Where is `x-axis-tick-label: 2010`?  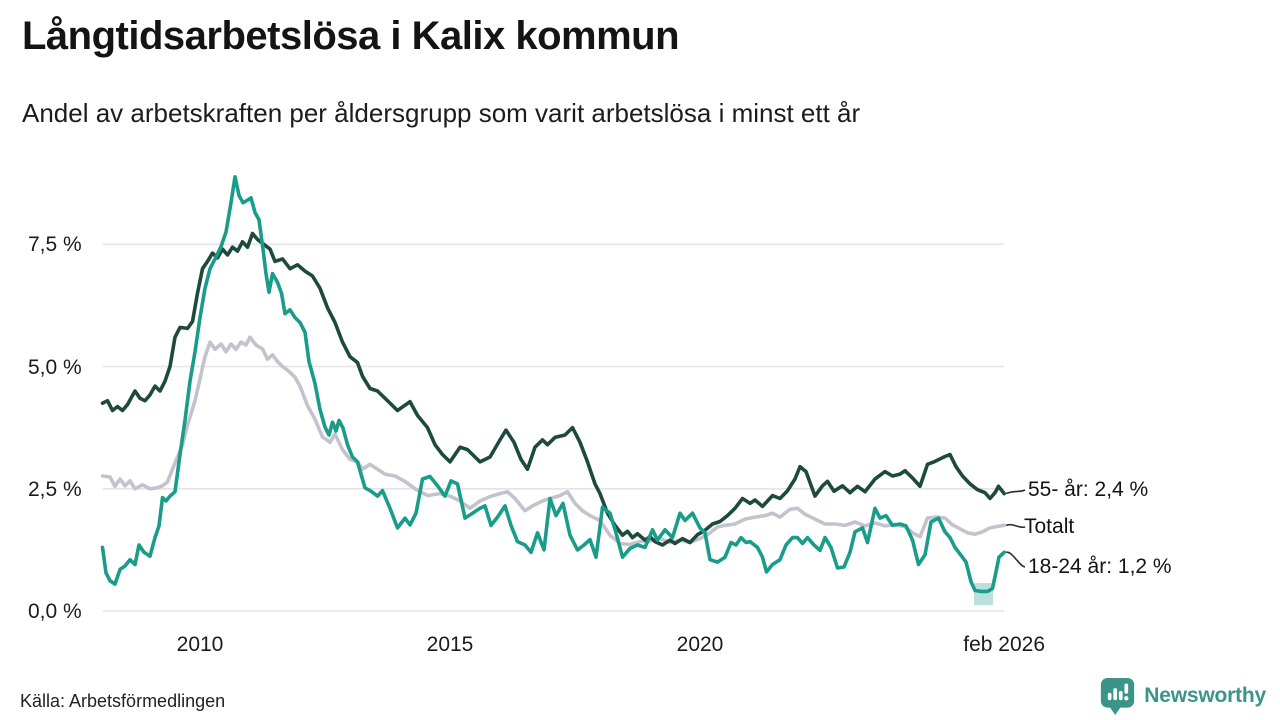
x-axis-tick-label: 2010 is located at coordinates (200, 644).